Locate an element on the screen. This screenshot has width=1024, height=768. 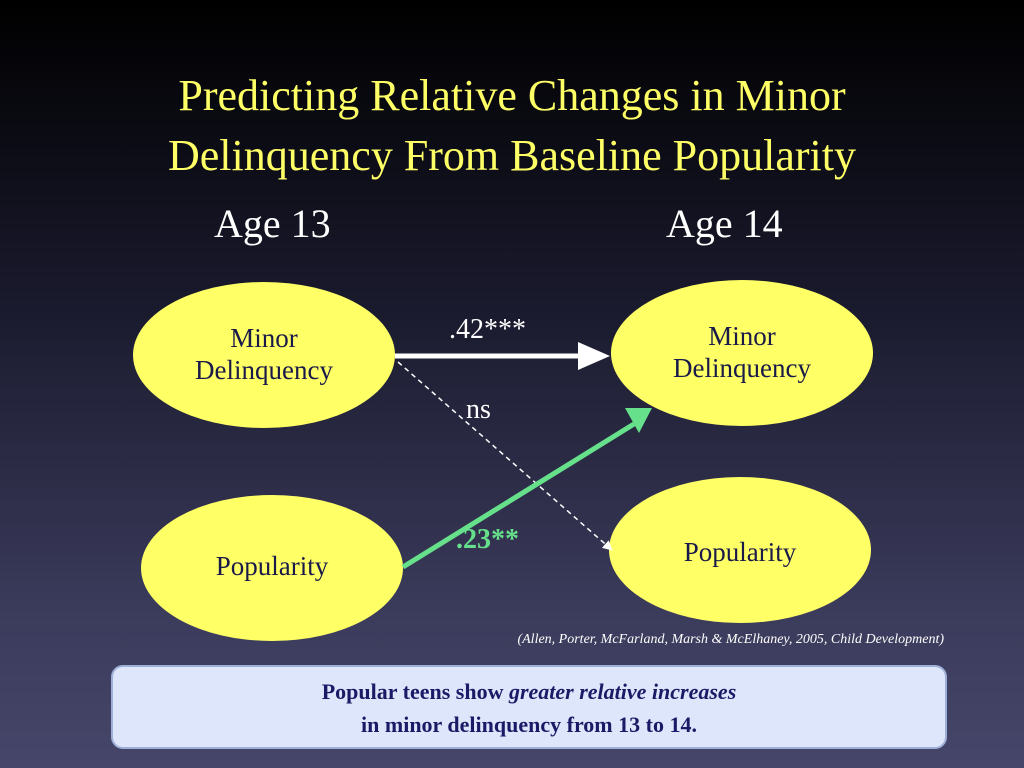
md13-label-line-2: Delinquency is located at coordinates (264, 370).